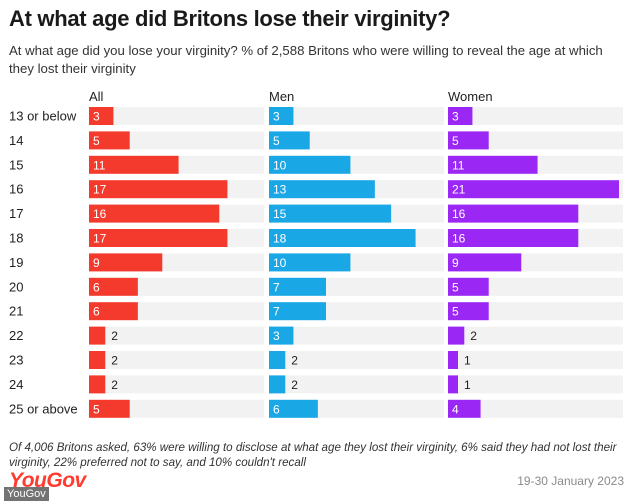  What do you see at coordinates (176, 408) in the screenshot?
I see `bar-track-all-25-or-above` at bounding box center [176, 408].